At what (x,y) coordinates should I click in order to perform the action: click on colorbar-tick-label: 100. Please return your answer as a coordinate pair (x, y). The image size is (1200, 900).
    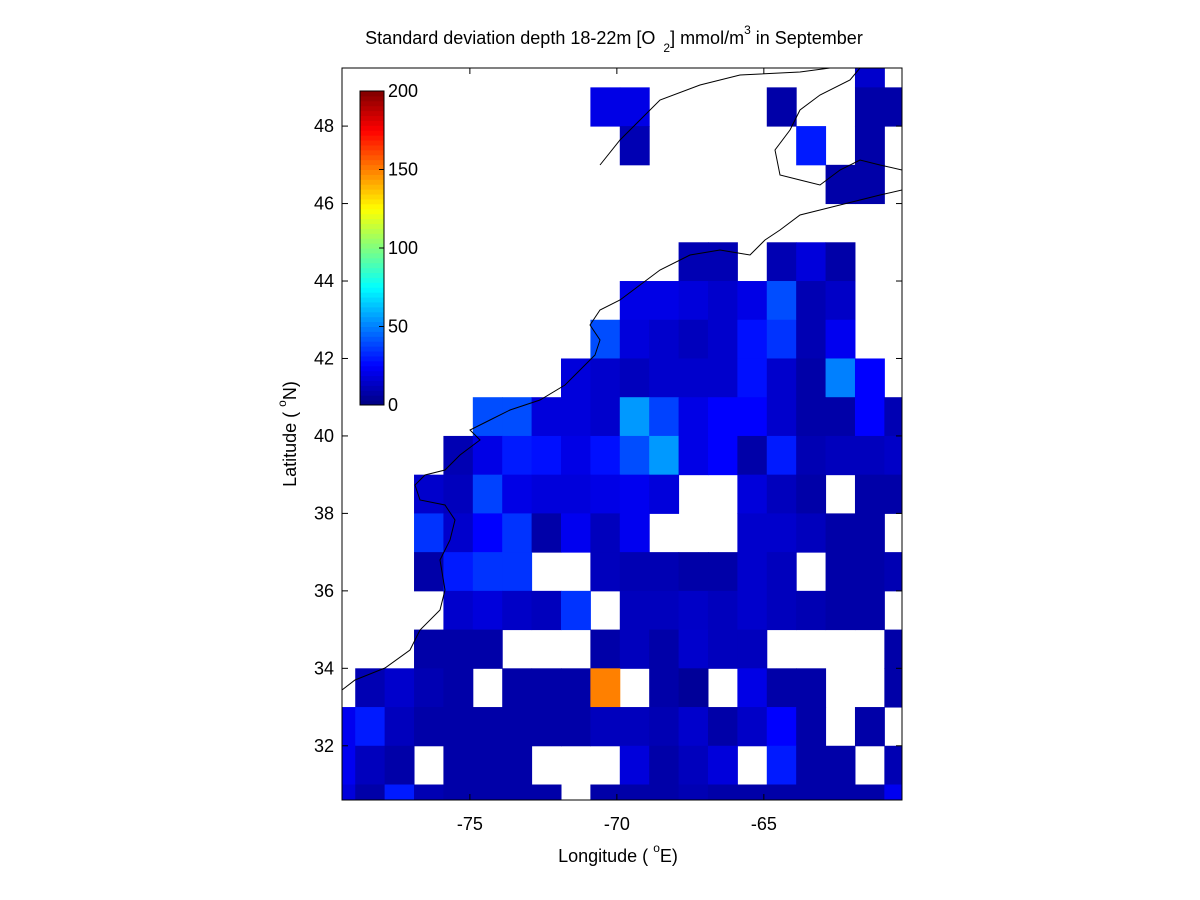
    Looking at the image, I should click on (403, 248).